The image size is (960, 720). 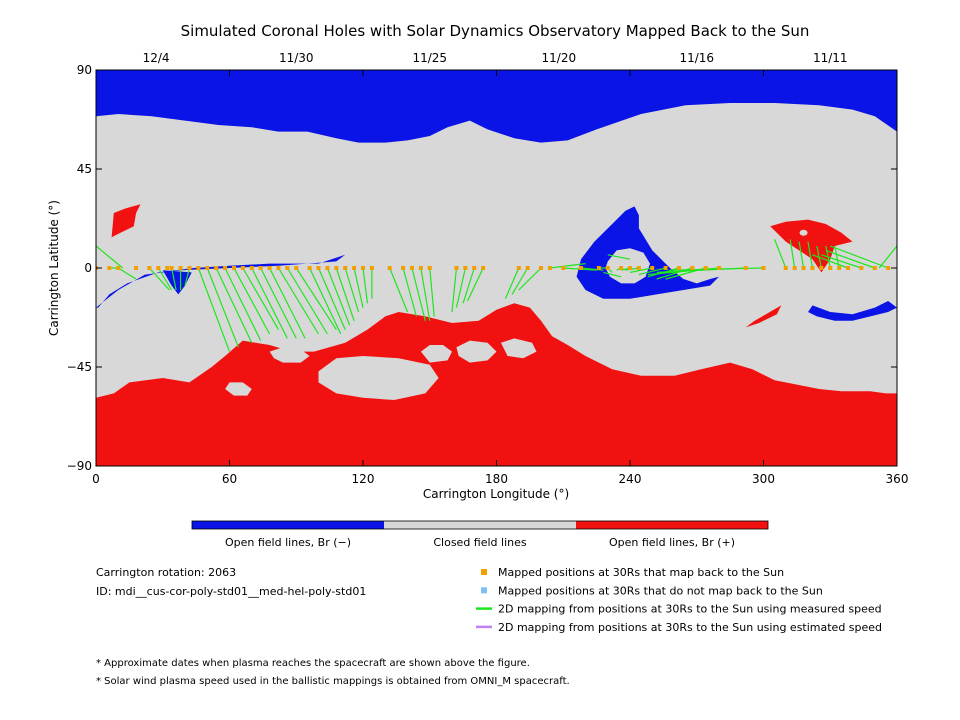 What do you see at coordinates (229, 479) in the screenshot?
I see `x-tick-label: 60` at bounding box center [229, 479].